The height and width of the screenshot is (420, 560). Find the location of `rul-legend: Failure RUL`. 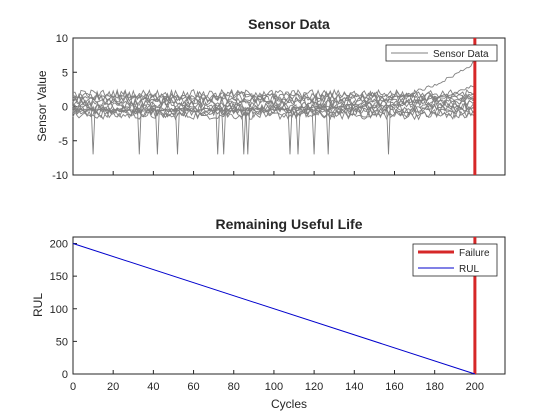

rul-legend: Failure RUL is located at coordinates (455, 260).